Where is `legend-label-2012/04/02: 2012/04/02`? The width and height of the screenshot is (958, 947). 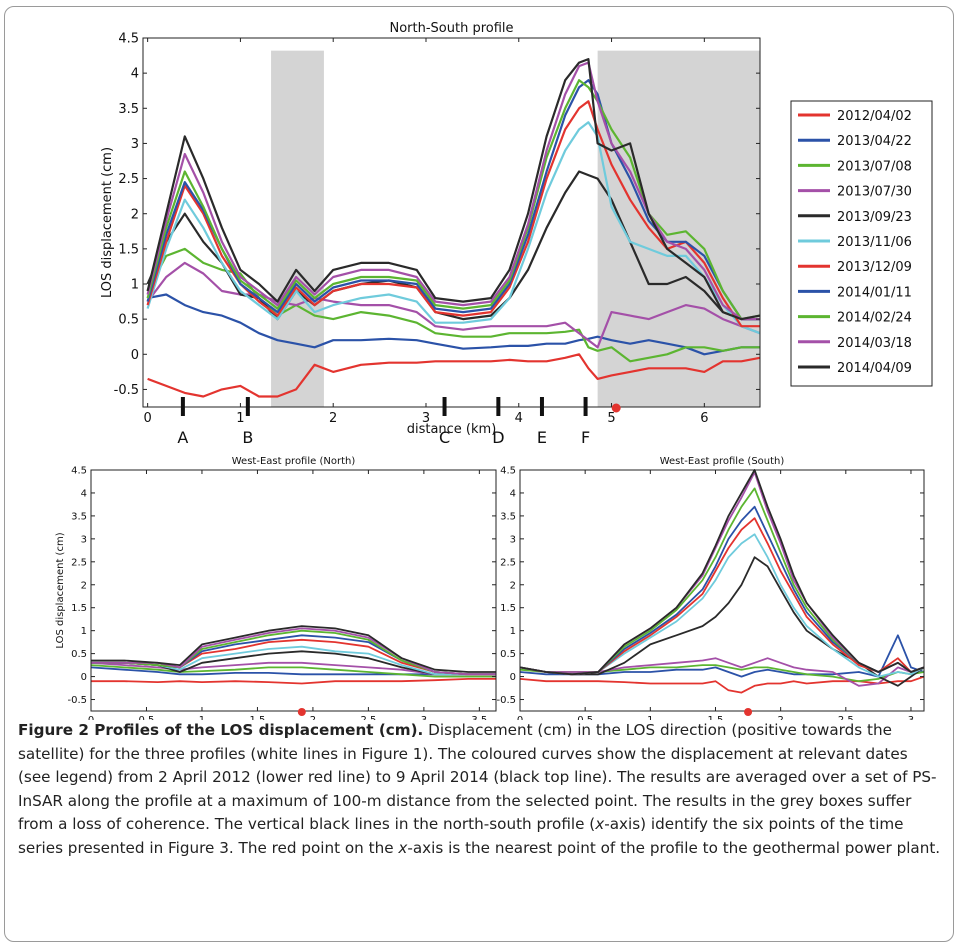
legend-label-2012/04/02: 2012/04/02 is located at coordinates (874, 116).